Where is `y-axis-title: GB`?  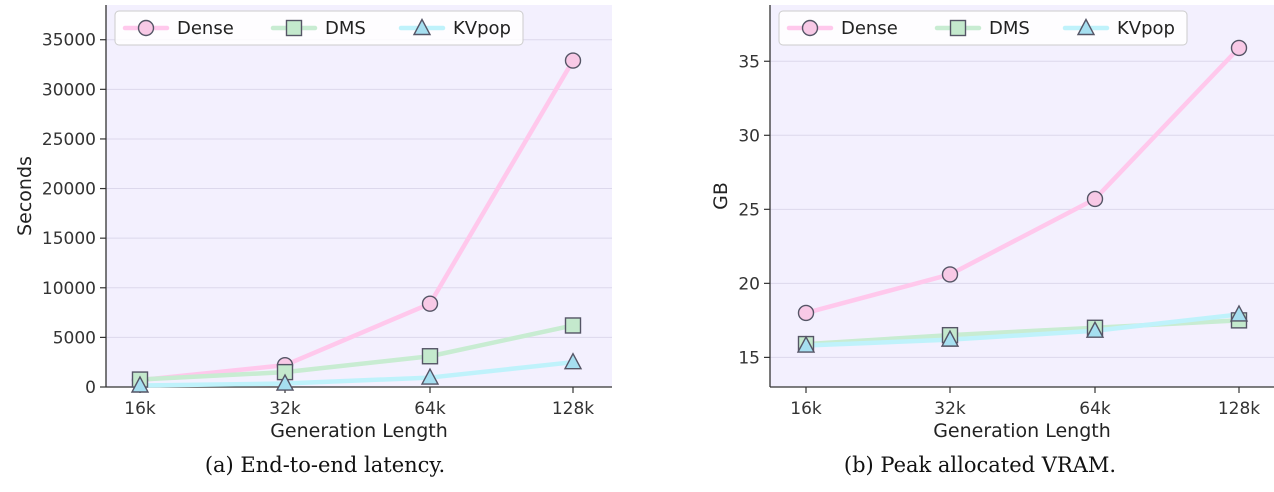 y-axis-title: GB is located at coordinates (721, 196).